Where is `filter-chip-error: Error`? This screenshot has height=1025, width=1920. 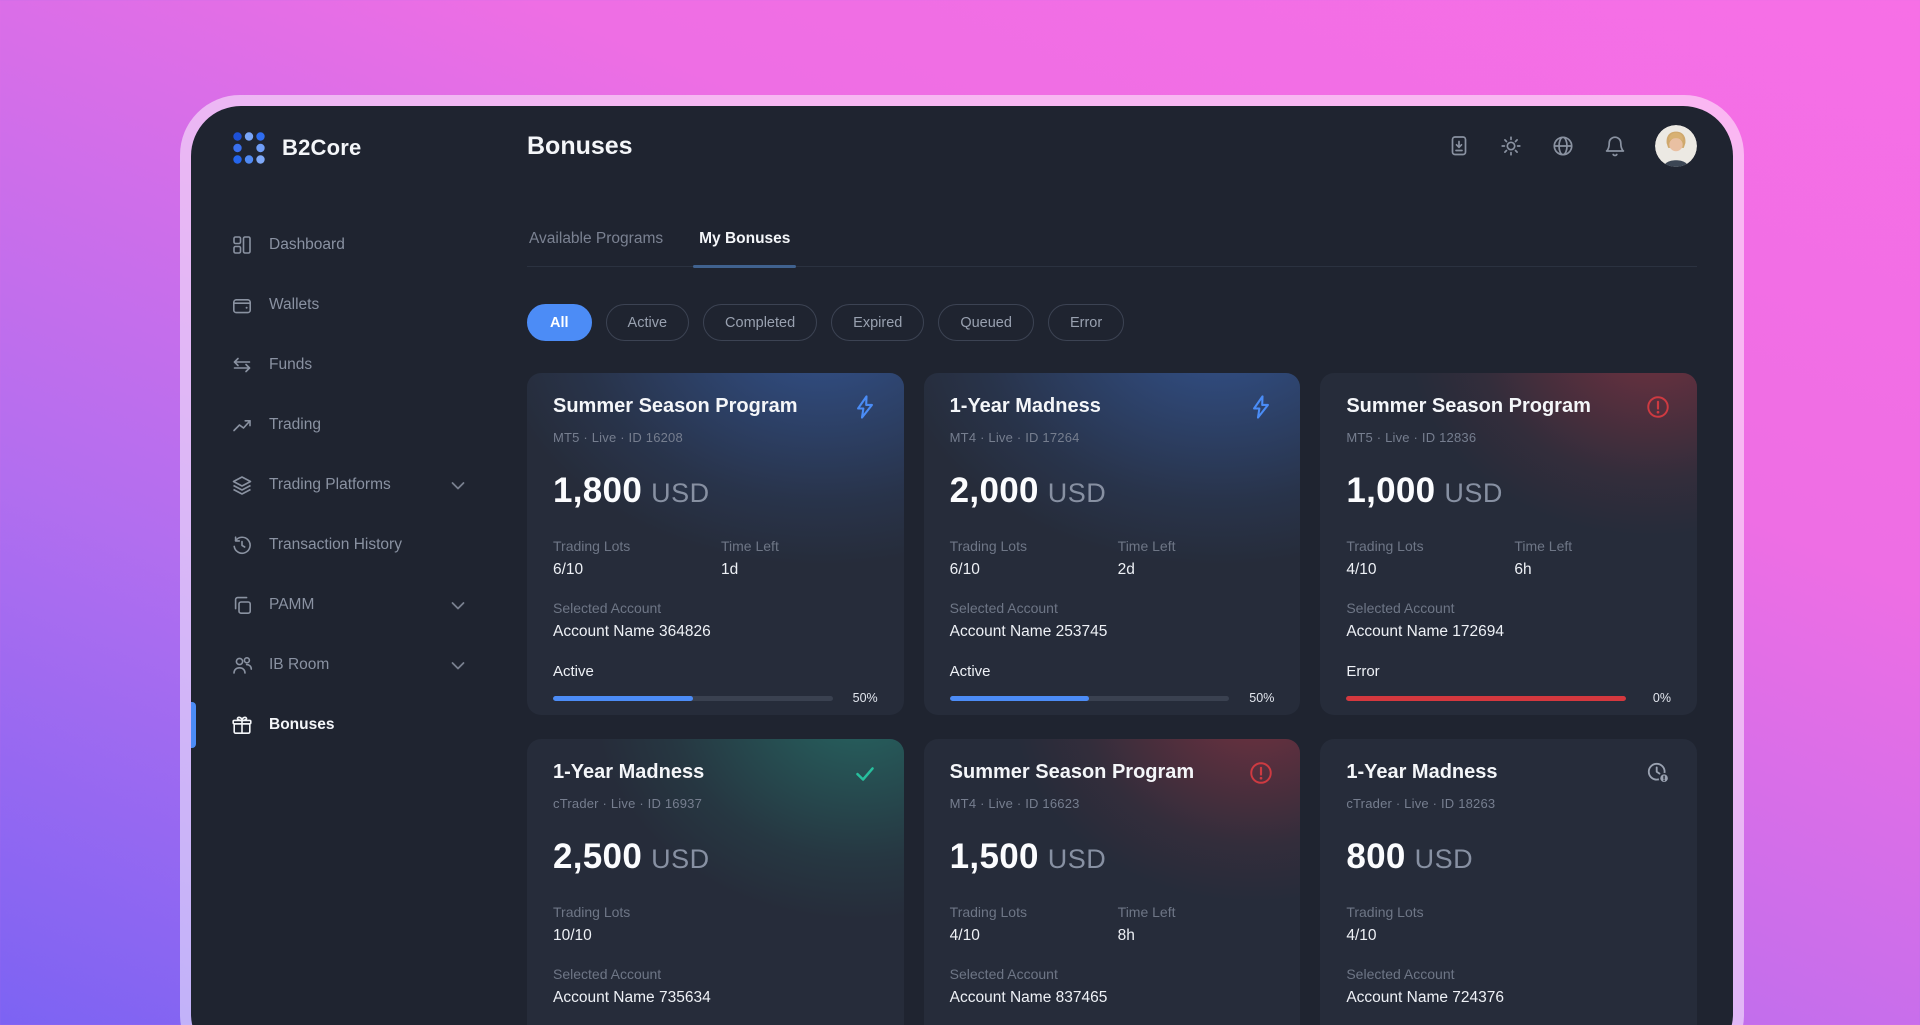 filter-chip-error: Error is located at coordinates (1086, 322).